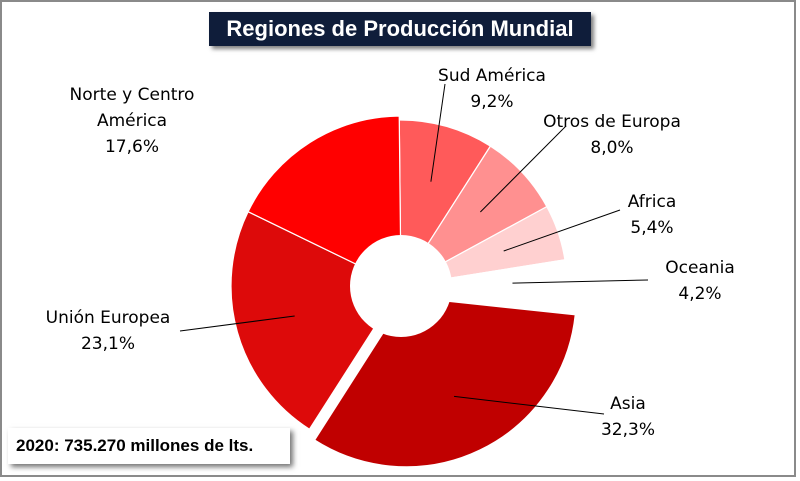 This screenshot has width=800, height=481. Describe the element at coordinates (108, 344) in the screenshot. I see `slice-percent: 23,1%` at that location.